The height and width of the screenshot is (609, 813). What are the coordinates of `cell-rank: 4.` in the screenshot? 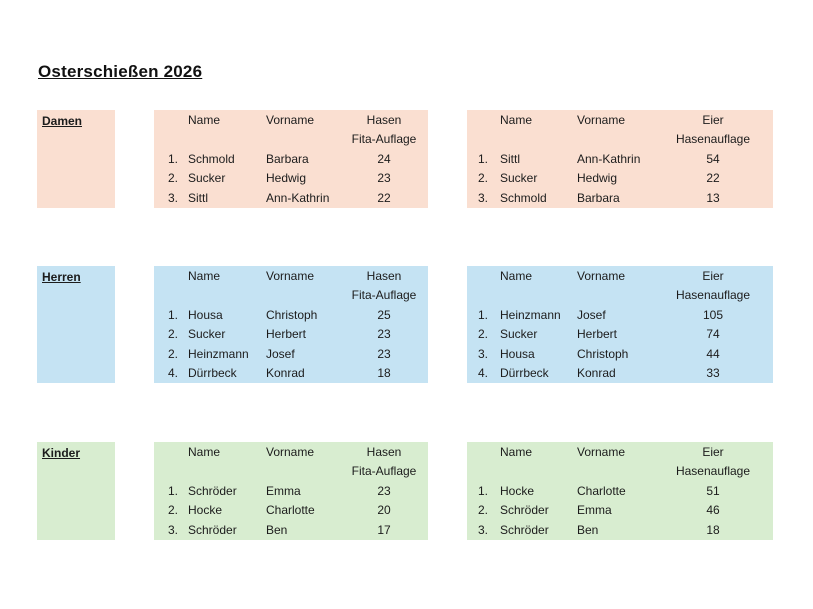 It's located at (482, 373).